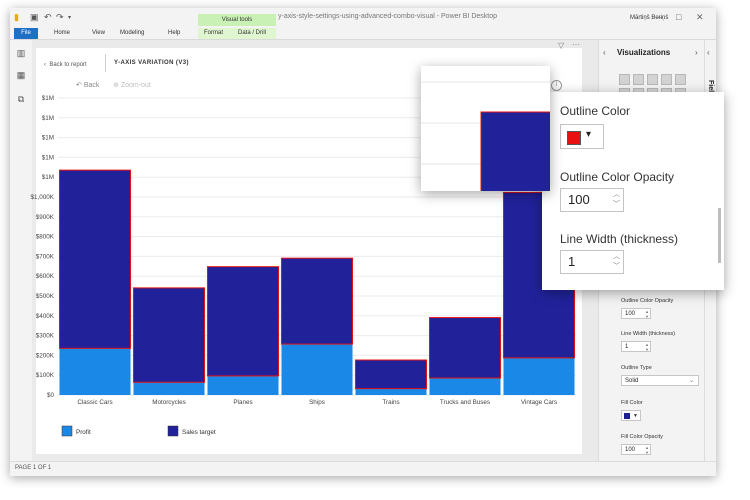 This screenshot has width=750, height=500. What do you see at coordinates (624, 79) in the screenshot?
I see `stacked-bar-chart-icon` at bounding box center [624, 79].